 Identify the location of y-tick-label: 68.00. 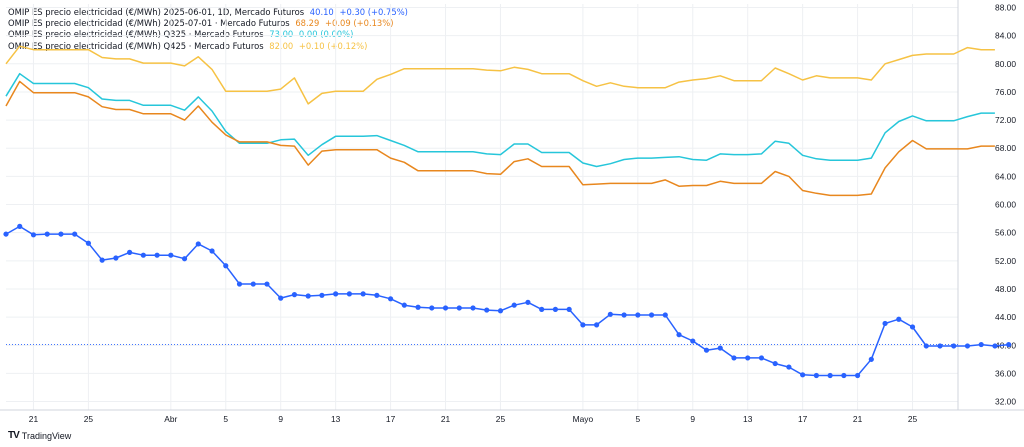
(1005, 148).